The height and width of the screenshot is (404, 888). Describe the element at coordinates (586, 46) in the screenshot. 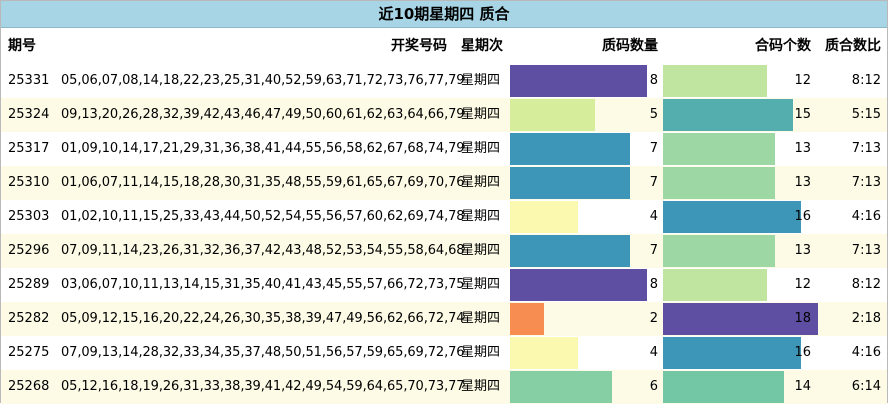

I see `header-prime-count: 质码数量` at that location.